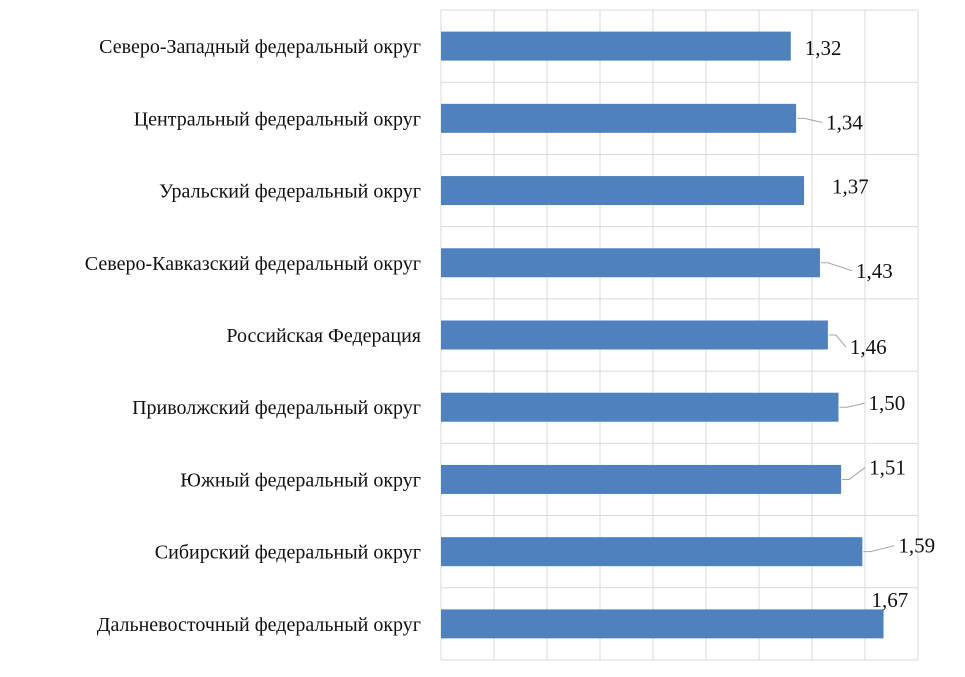 Image resolution: width=965 pixels, height=677 pixels. What do you see at coordinates (890, 600) in the screenshot?
I see `data-label: 1,67` at bounding box center [890, 600].